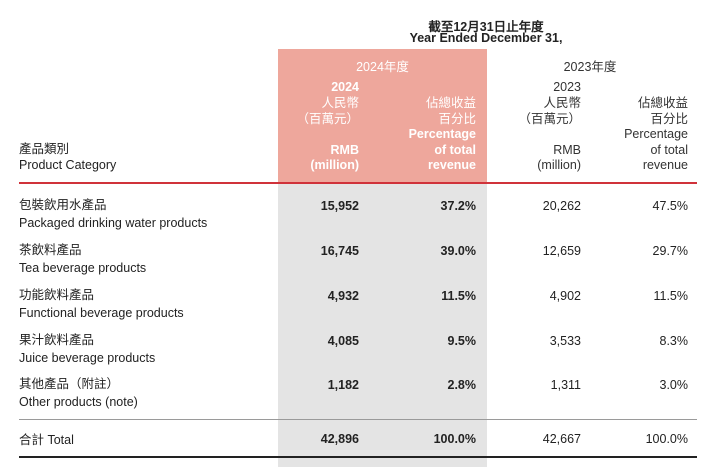 The height and width of the screenshot is (467, 715). Describe the element at coordinates (452, 165) in the screenshot. I see `y2024-pct-en-3: revenue` at that location.